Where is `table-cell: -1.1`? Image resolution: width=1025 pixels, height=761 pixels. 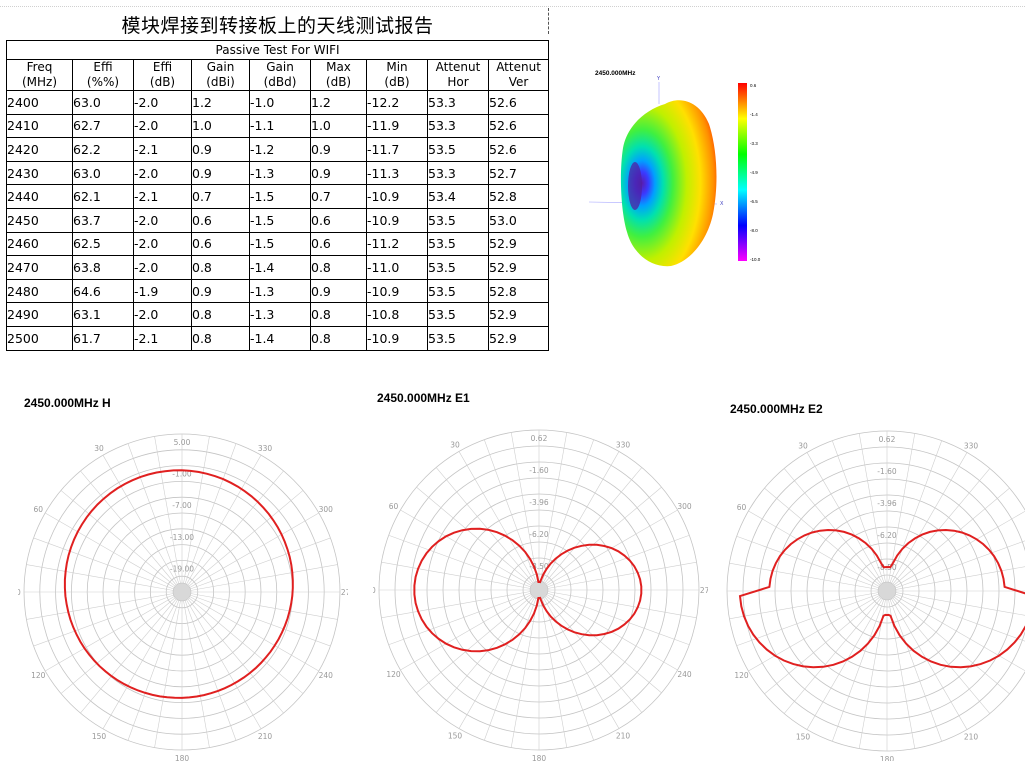
table-cell: -1.1 is located at coordinates (280, 126).